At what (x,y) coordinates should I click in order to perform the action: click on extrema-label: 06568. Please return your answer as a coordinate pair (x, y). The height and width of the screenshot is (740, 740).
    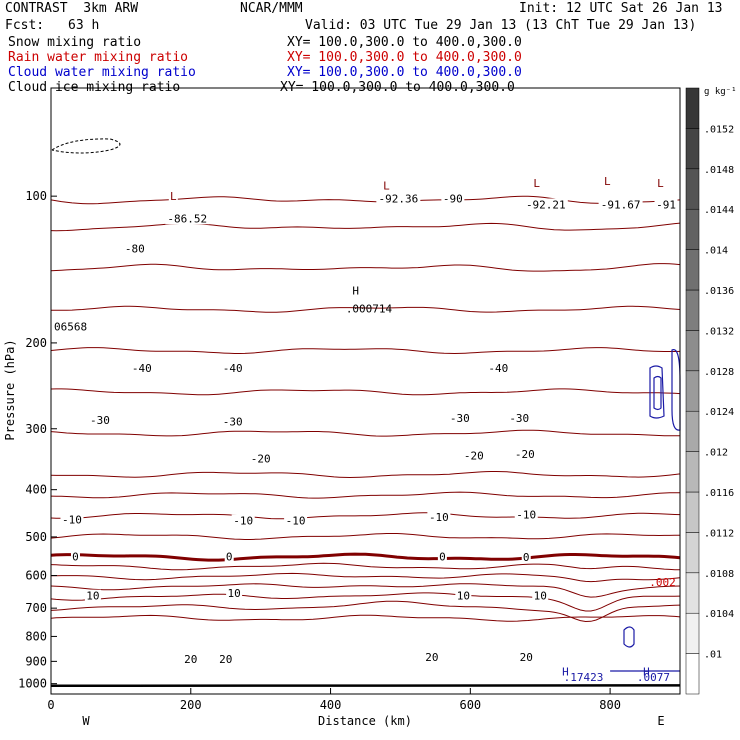
    Looking at the image, I should click on (70, 326).